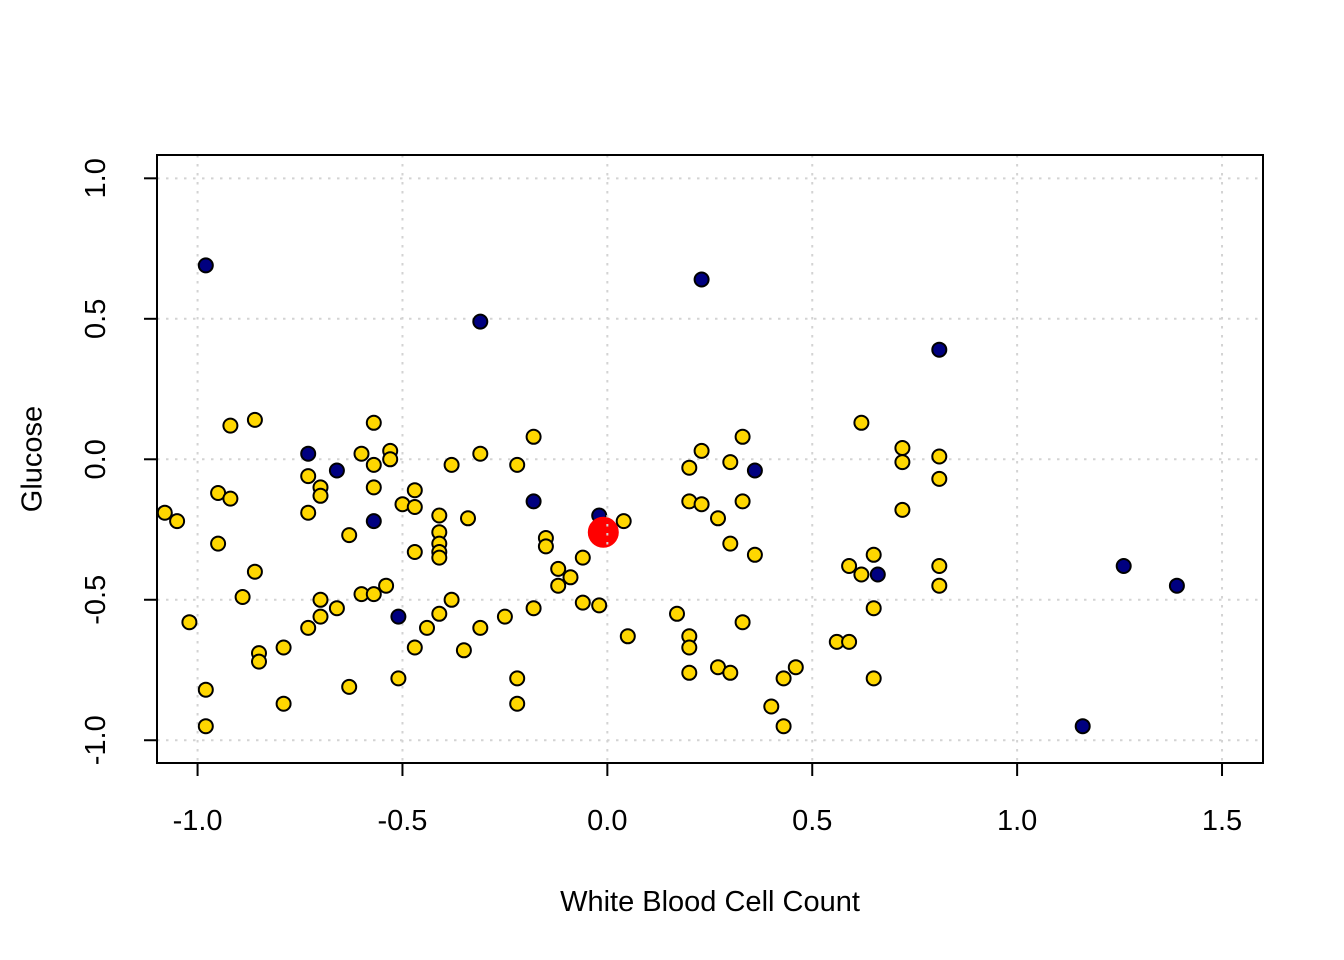 Image resolution: width=1344 pixels, height=960 pixels. What do you see at coordinates (812, 821) in the screenshot?
I see `x-tick-label: 0.5` at bounding box center [812, 821].